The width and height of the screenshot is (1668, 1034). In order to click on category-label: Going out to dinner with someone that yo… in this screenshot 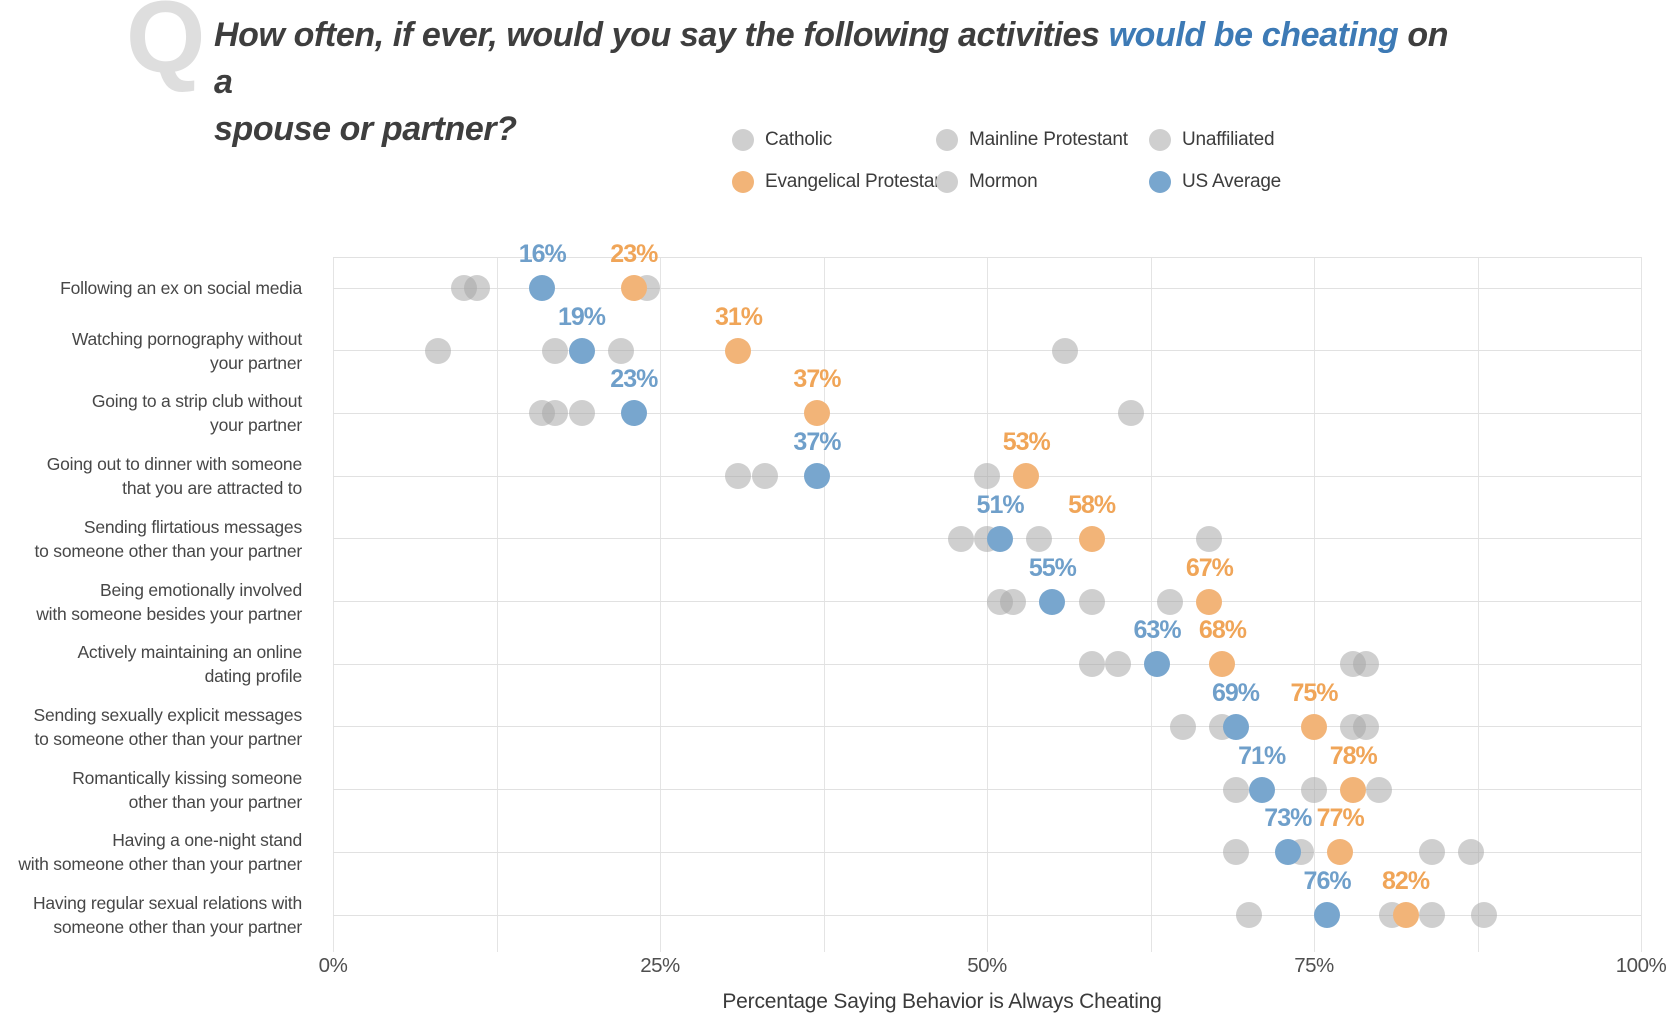, I will do `click(174, 476)`.